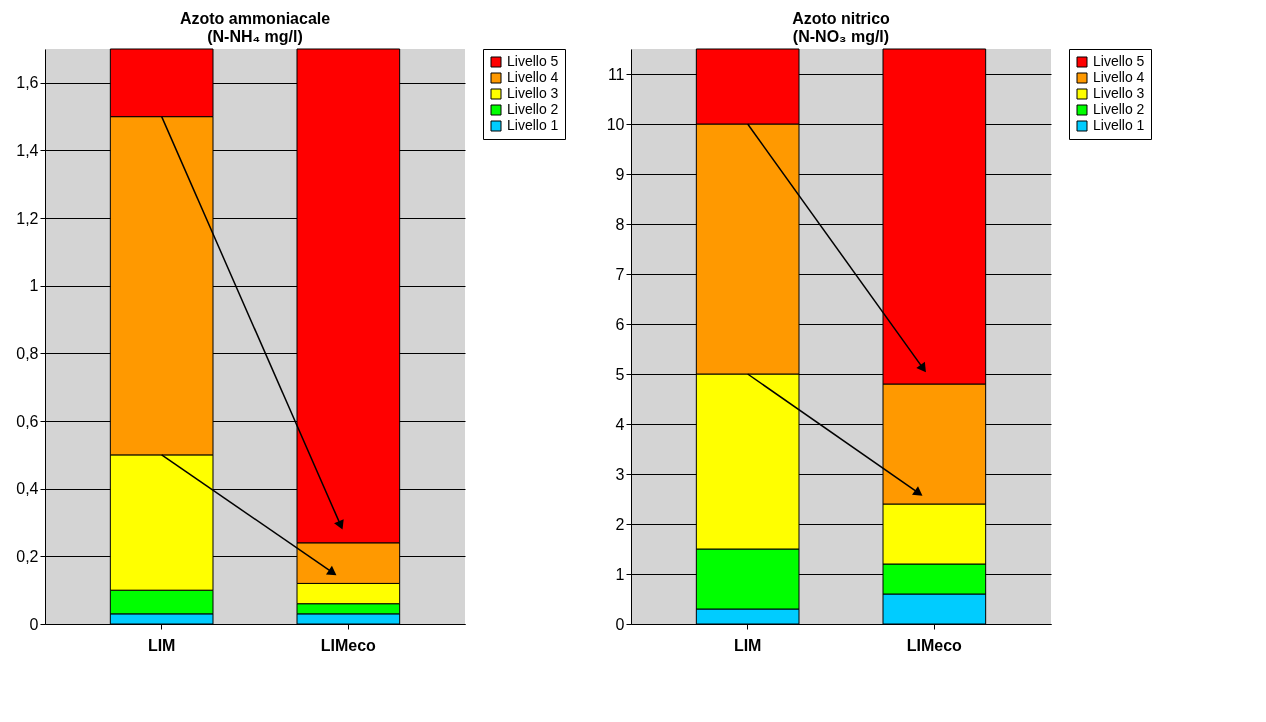  Describe the element at coordinates (27, 218) in the screenshot. I see `y-tick-label: 1,2` at that location.